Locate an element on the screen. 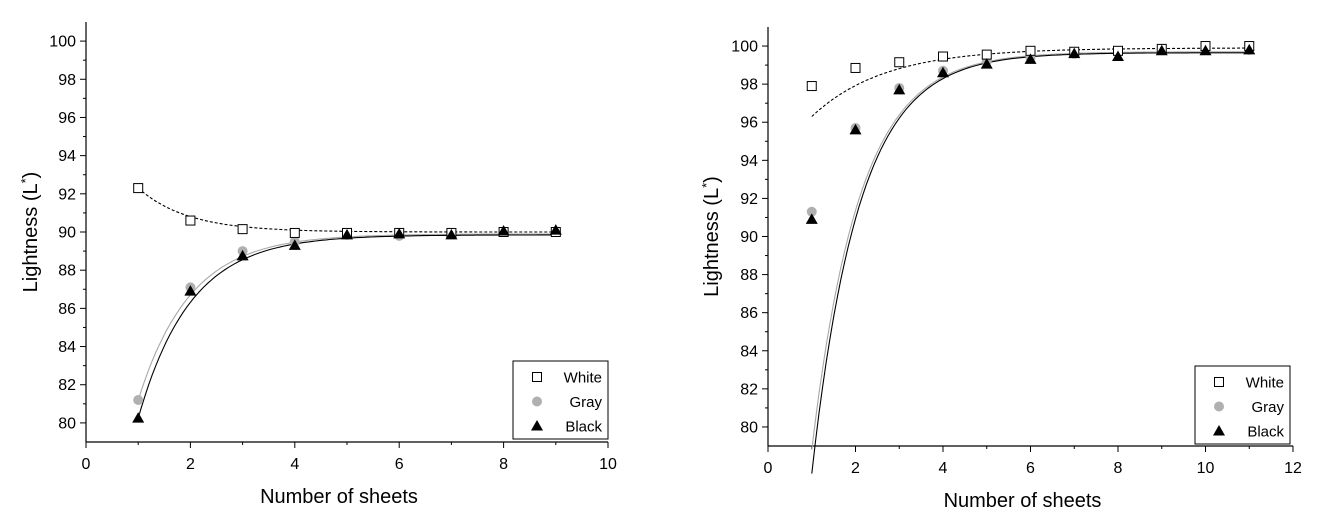  x-tick-label: 12 is located at coordinates (1293, 468).